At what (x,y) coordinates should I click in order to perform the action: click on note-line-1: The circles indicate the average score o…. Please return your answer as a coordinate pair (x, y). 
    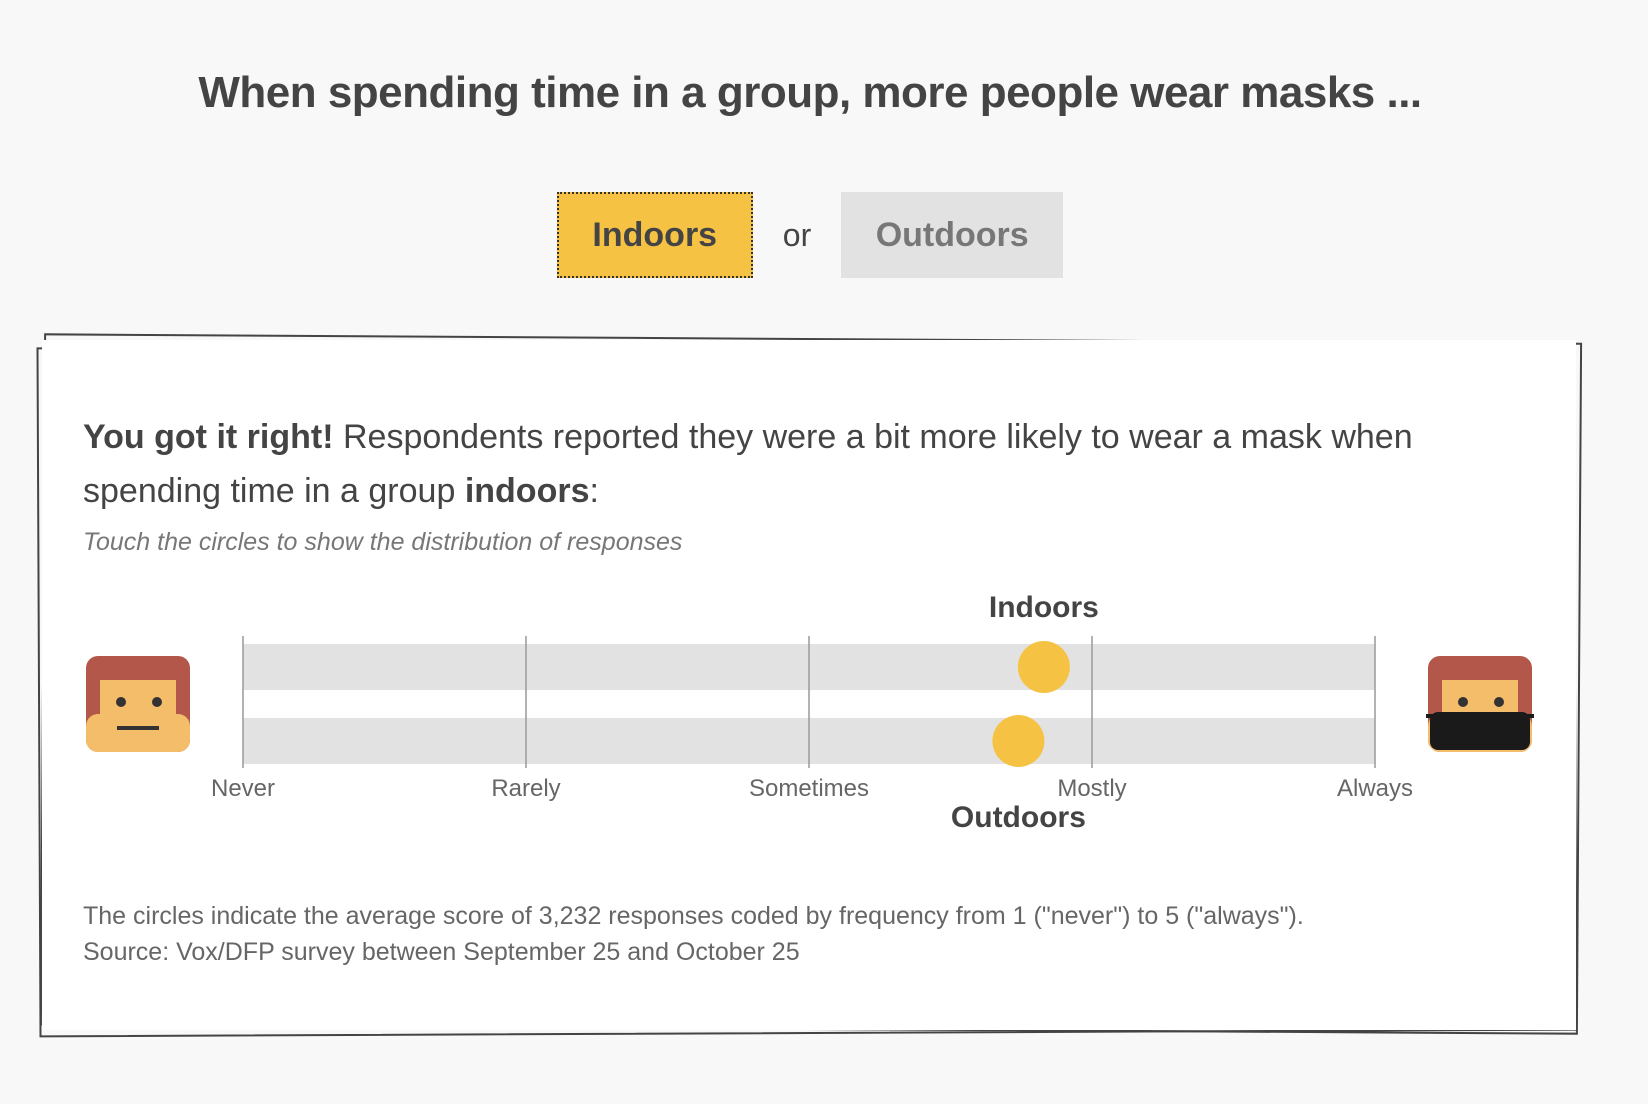
    Looking at the image, I should click on (693, 916).